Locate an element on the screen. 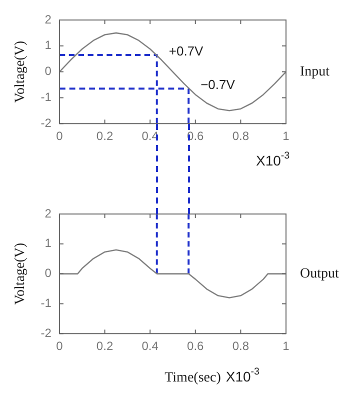 The width and height of the screenshot is (354, 406). text: Output is located at coordinates (319, 274).